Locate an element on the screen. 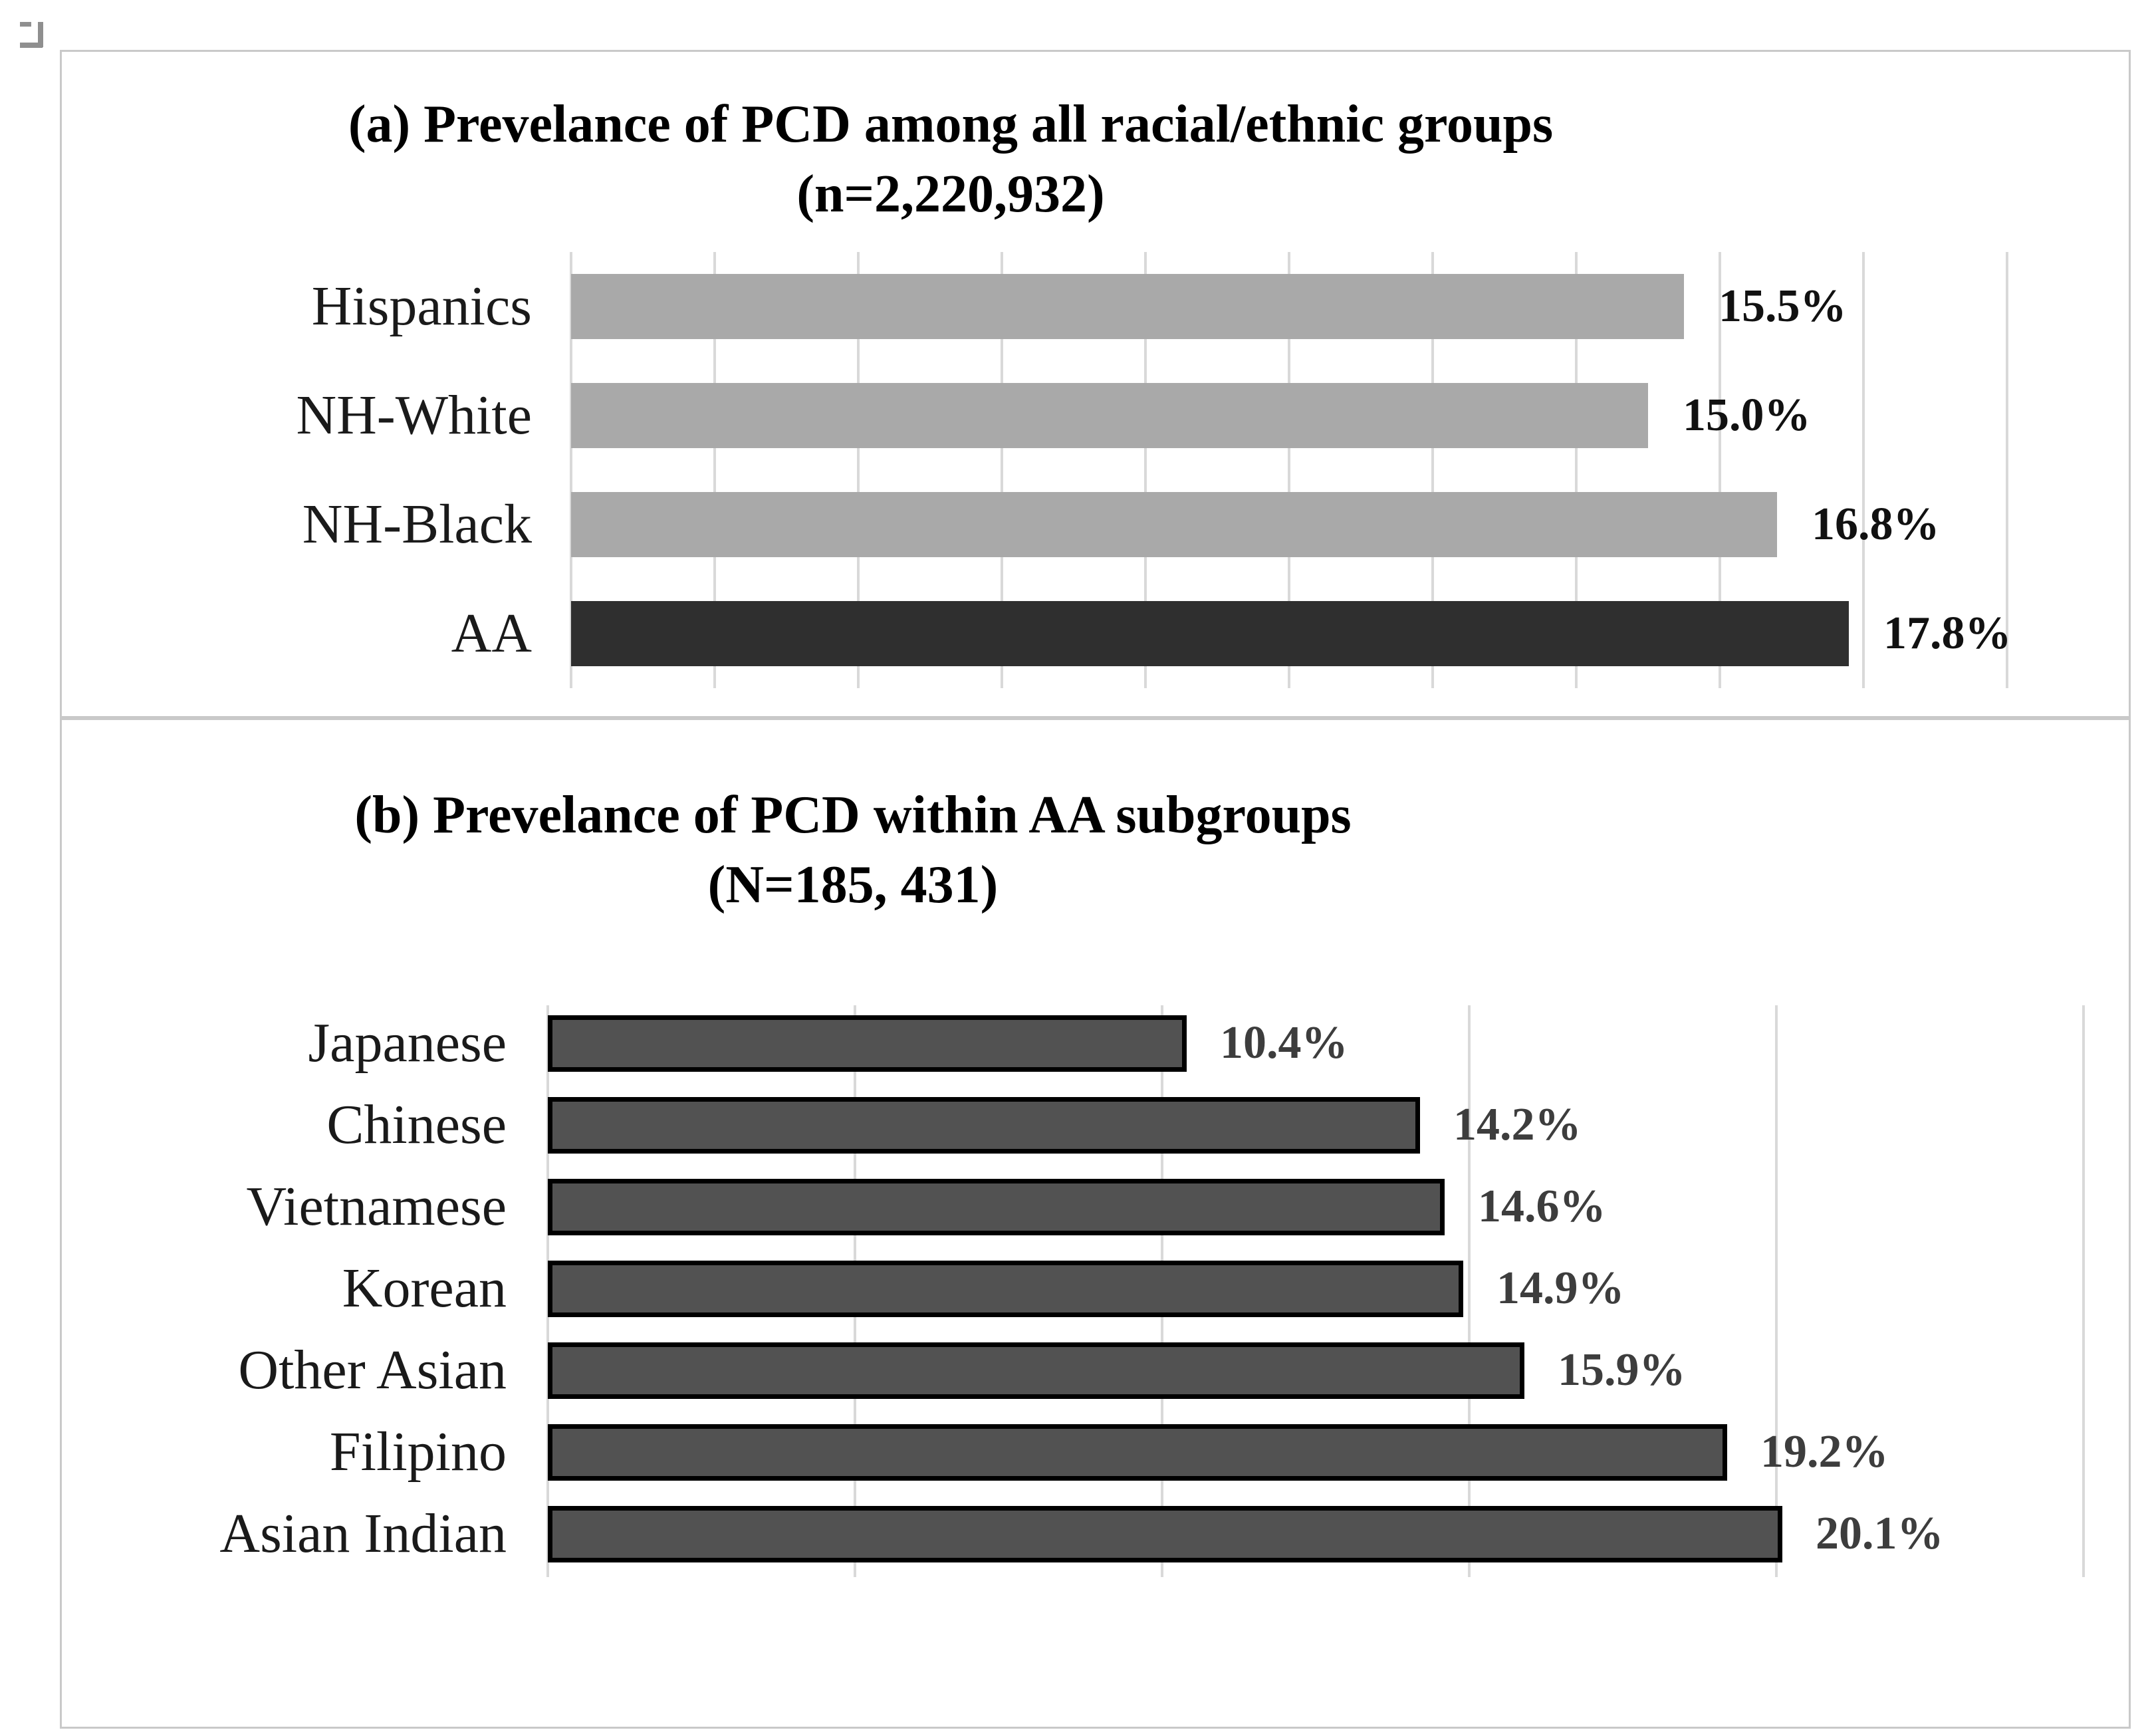 The width and height of the screenshot is (2146, 1736). chart-a-subtitle: (n=2,220,932) is located at coordinates (951, 194).